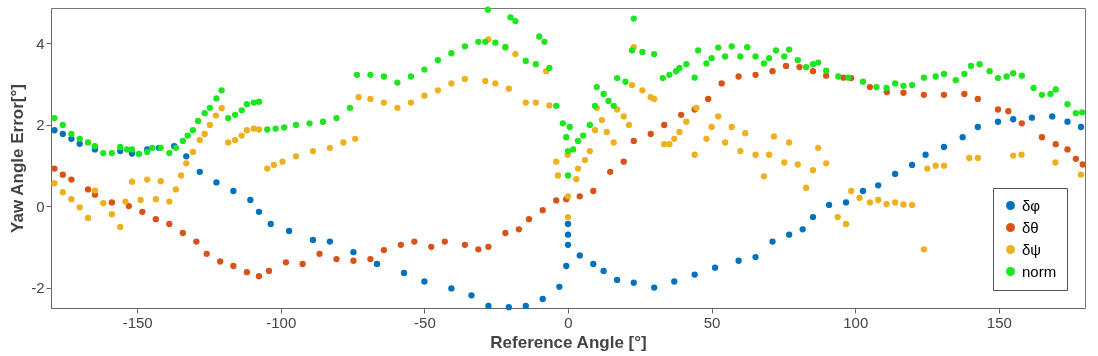  What do you see at coordinates (425, 322) in the screenshot?
I see `x-tick-label: -50` at bounding box center [425, 322].